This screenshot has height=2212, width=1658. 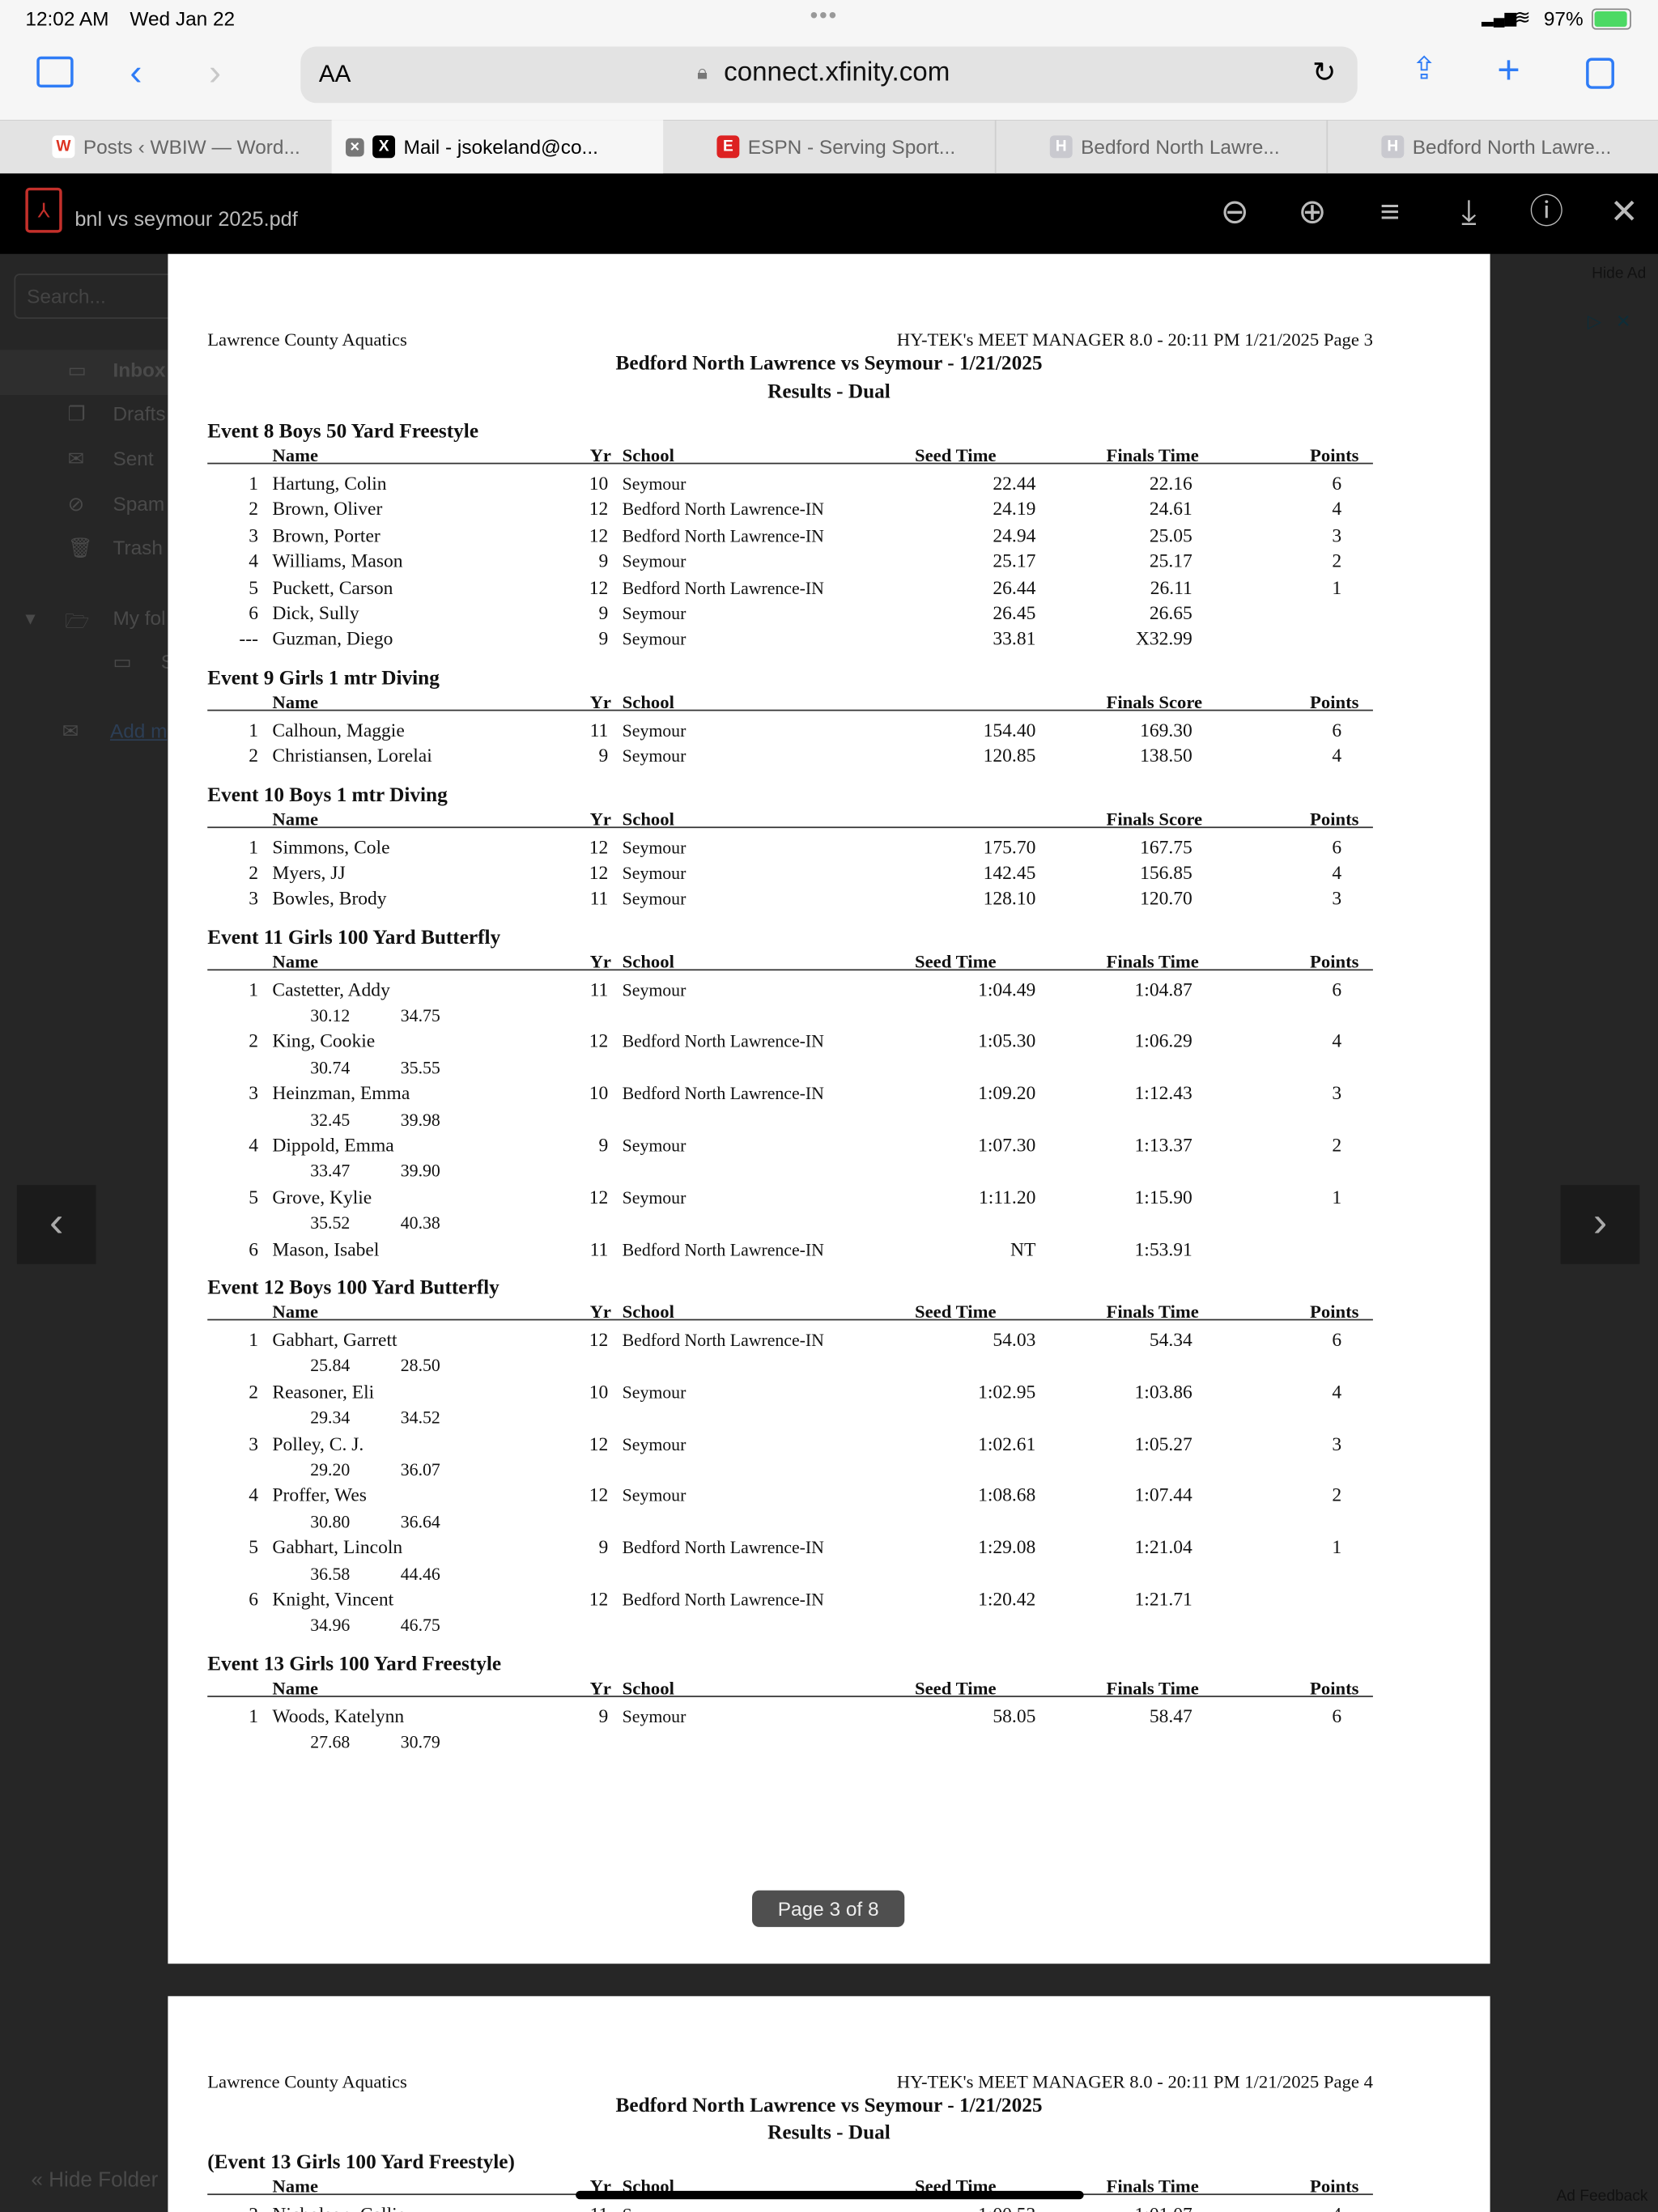 What do you see at coordinates (355, 146) in the screenshot?
I see `close-tab-icon: ✕` at bounding box center [355, 146].